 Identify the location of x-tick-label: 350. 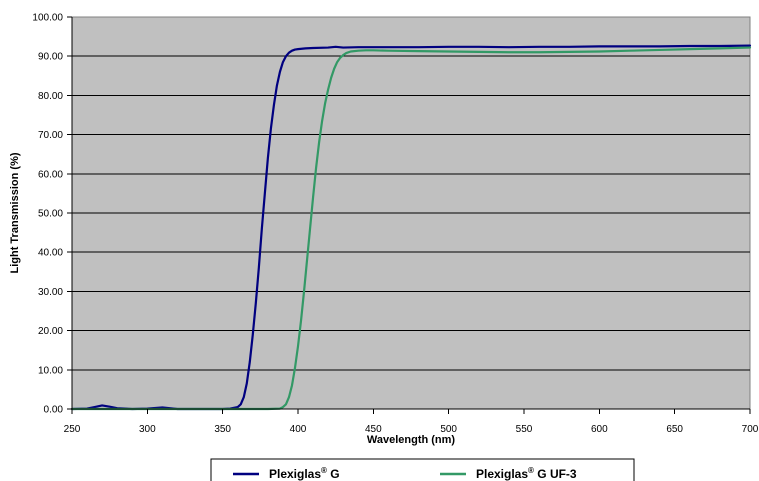
(222, 429).